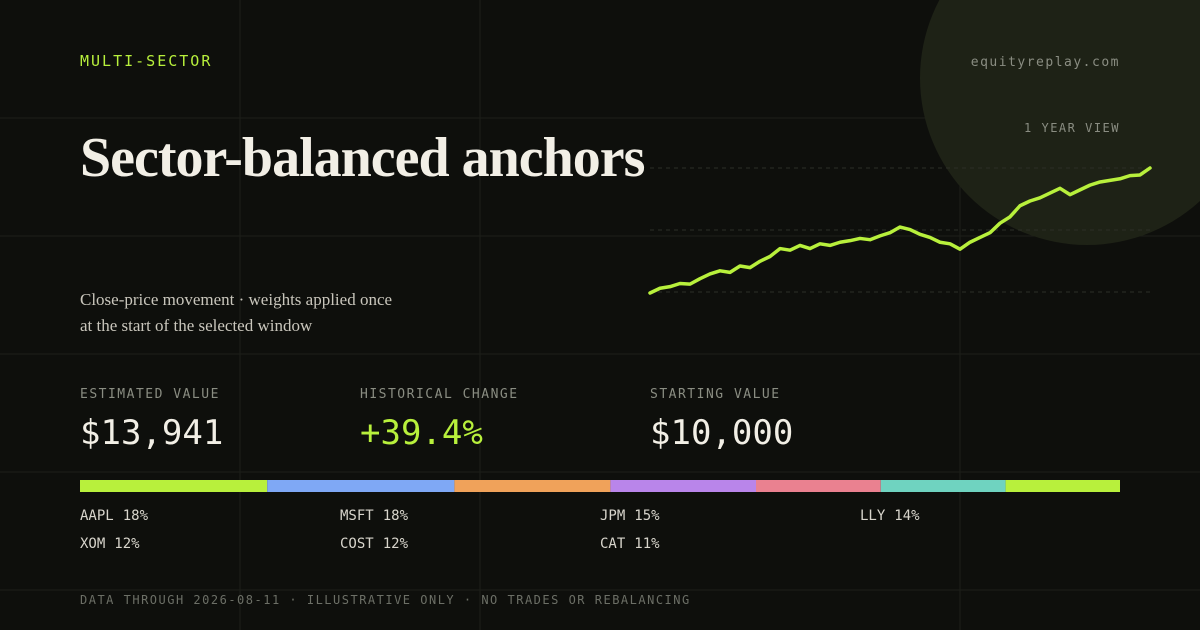  I want to click on title: Sector-balanced anchors, so click(362, 158).